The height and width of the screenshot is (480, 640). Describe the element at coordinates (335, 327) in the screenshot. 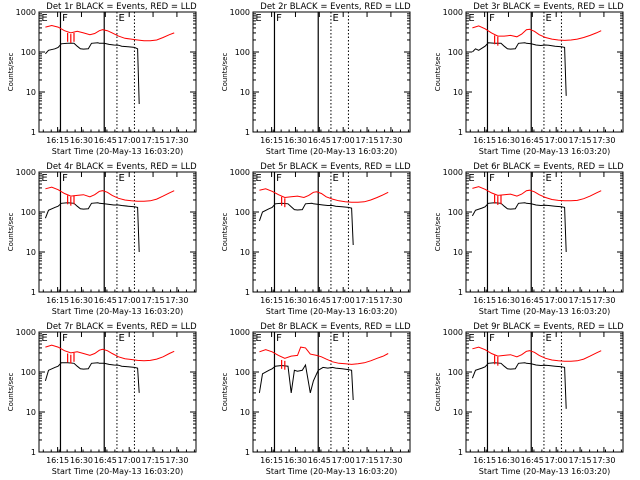

I see `panel-title: Det 8r BLACK = Events, RED = LLD` at that location.